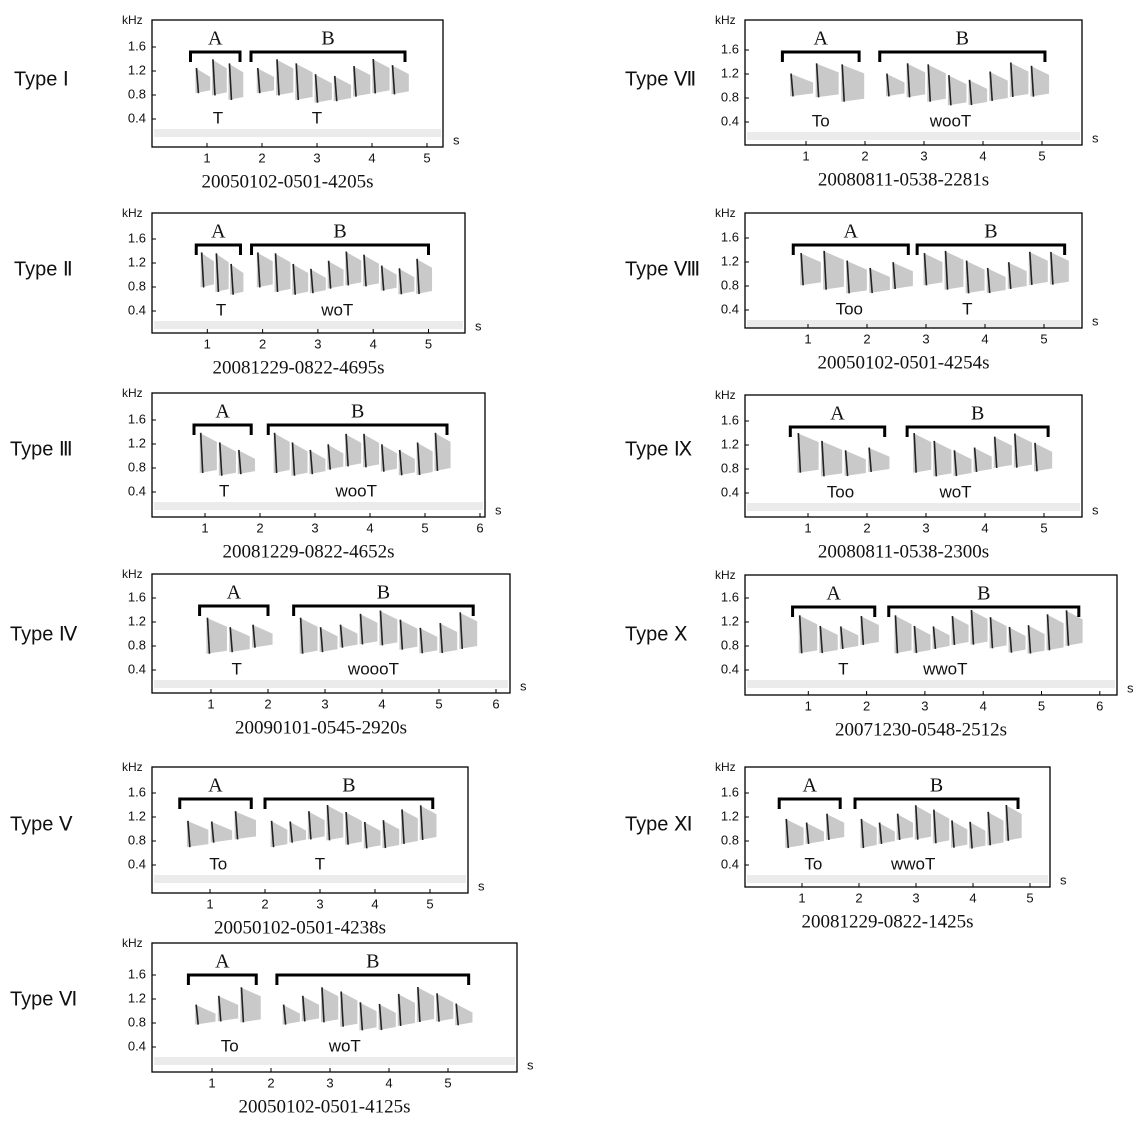  I want to click on type-label: Type Ⅹ, so click(656, 634).